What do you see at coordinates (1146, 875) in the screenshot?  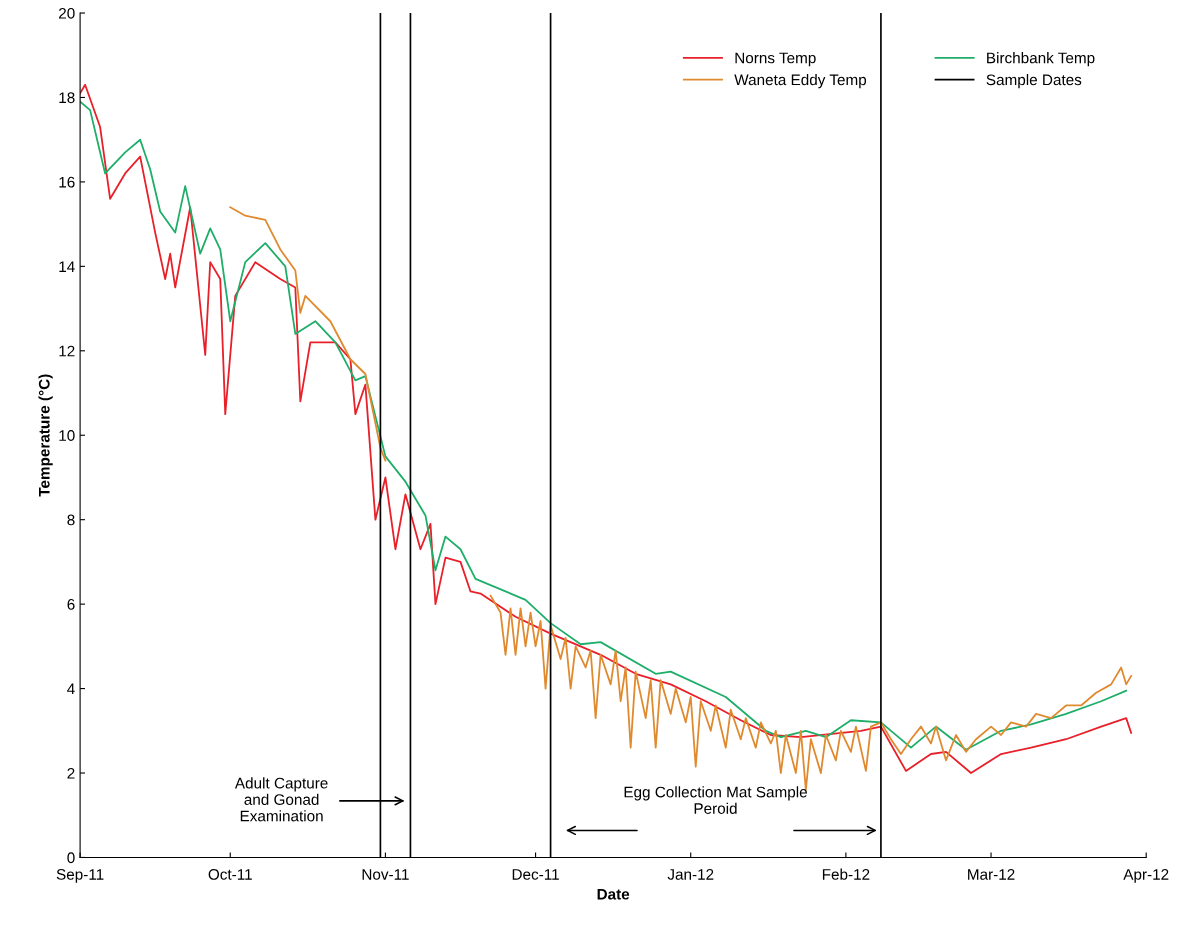 I see `x-tick-label: Apr-12` at bounding box center [1146, 875].